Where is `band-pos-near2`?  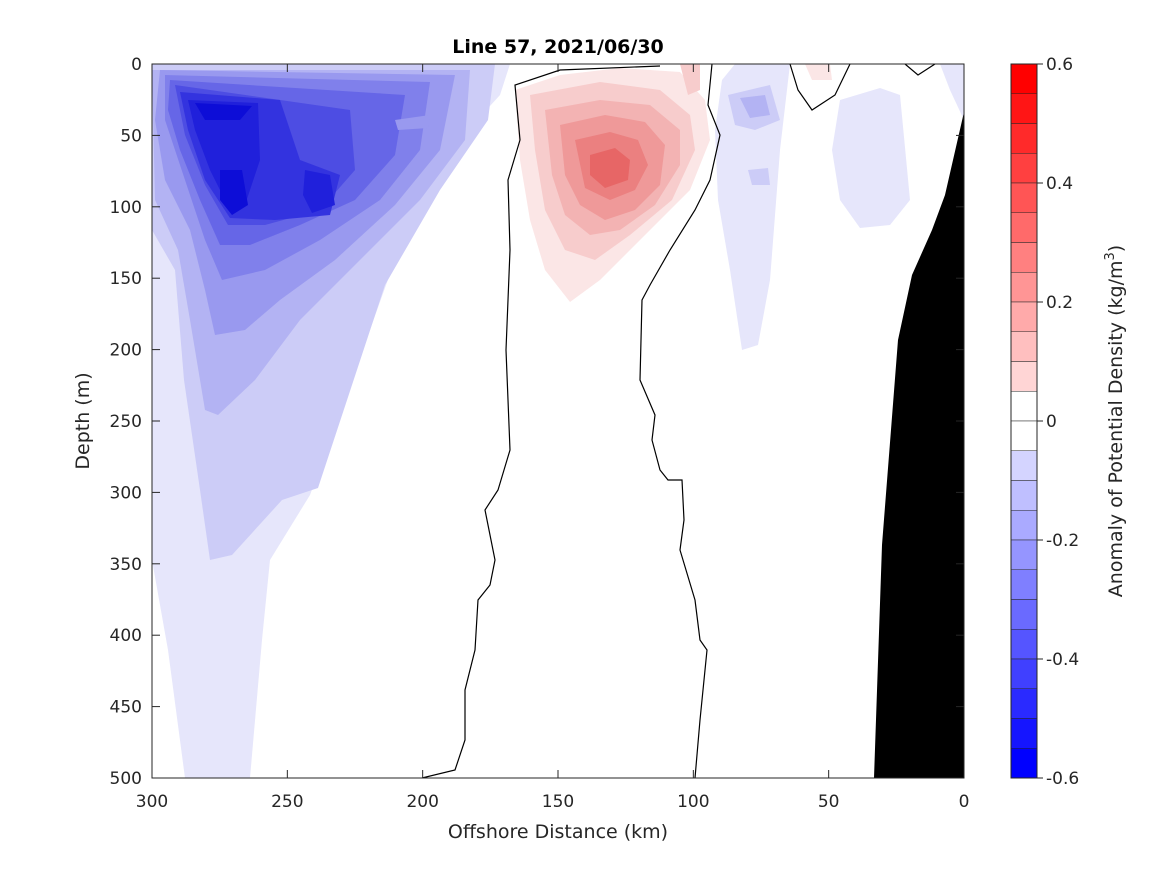 band-pos-near2 is located at coordinates (690, 79).